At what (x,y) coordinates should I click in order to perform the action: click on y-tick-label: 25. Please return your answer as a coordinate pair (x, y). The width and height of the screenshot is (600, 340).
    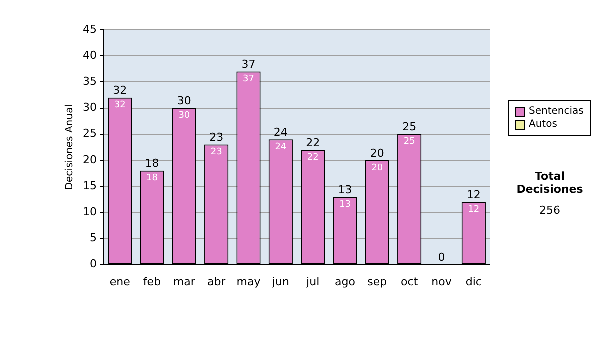
    Looking at the image, I should click on (89, 133).